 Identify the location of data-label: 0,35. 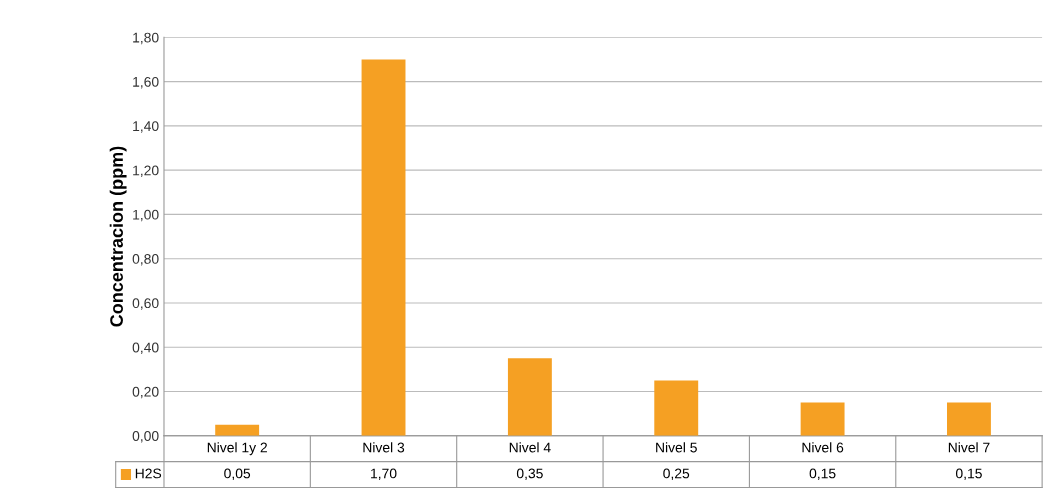
(529, 474).